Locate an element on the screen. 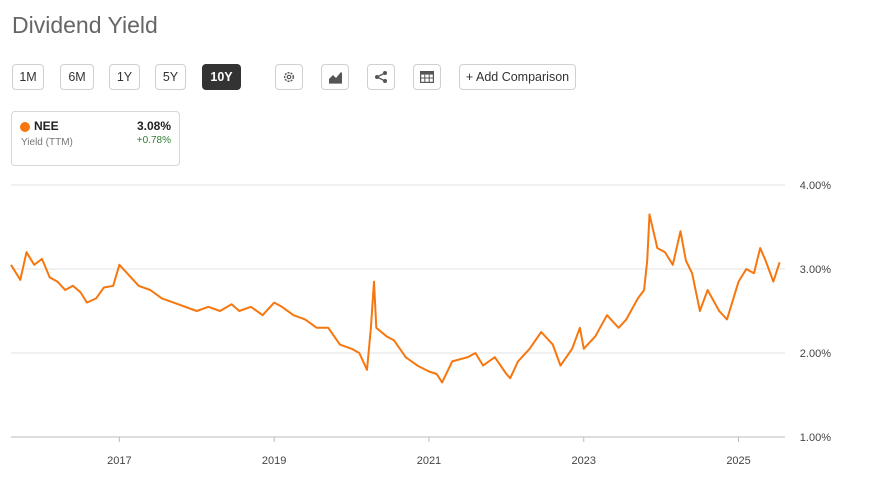 This screenshot has height=487, width=872. y-axis-labels: 1.00% 2.00% 3.00% 4.00% is located at coordinates (815, 312).